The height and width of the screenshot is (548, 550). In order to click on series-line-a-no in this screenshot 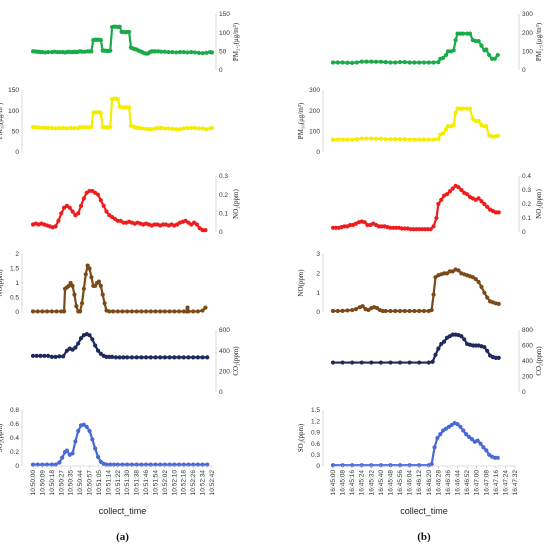, I will do `click(120, 288)`.